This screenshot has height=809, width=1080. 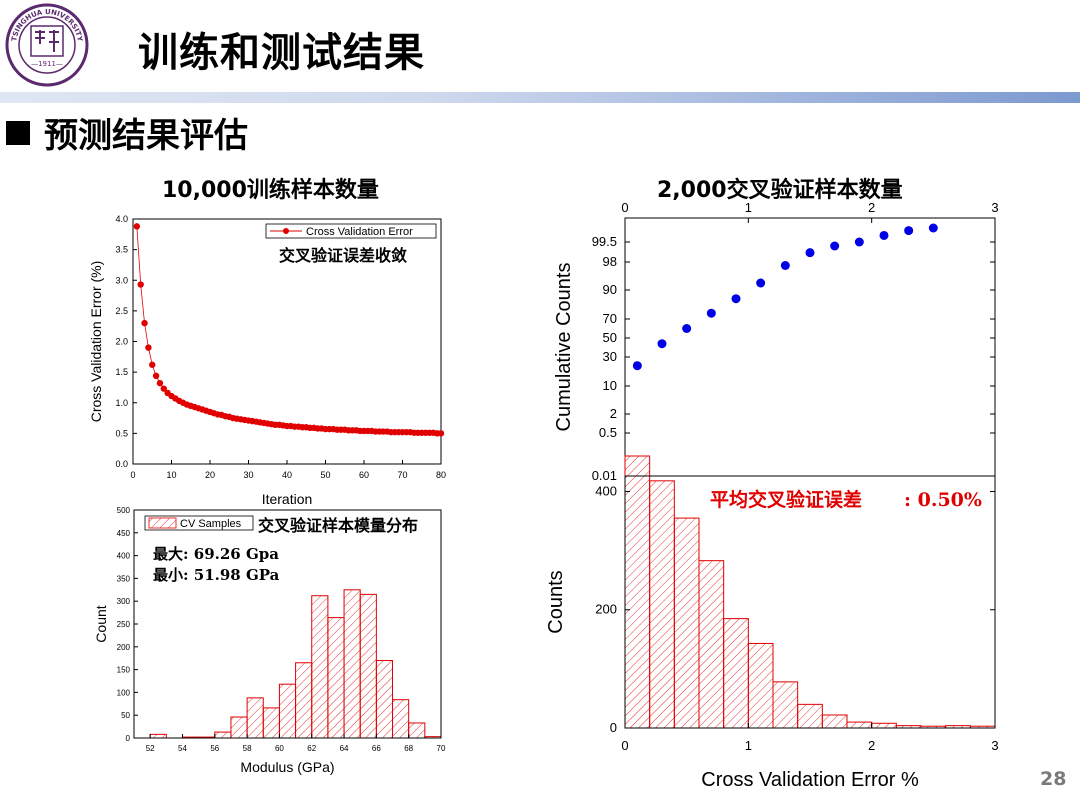 I want to click on err-annotation-value: : 0.50%, so click(x=943, y=500).